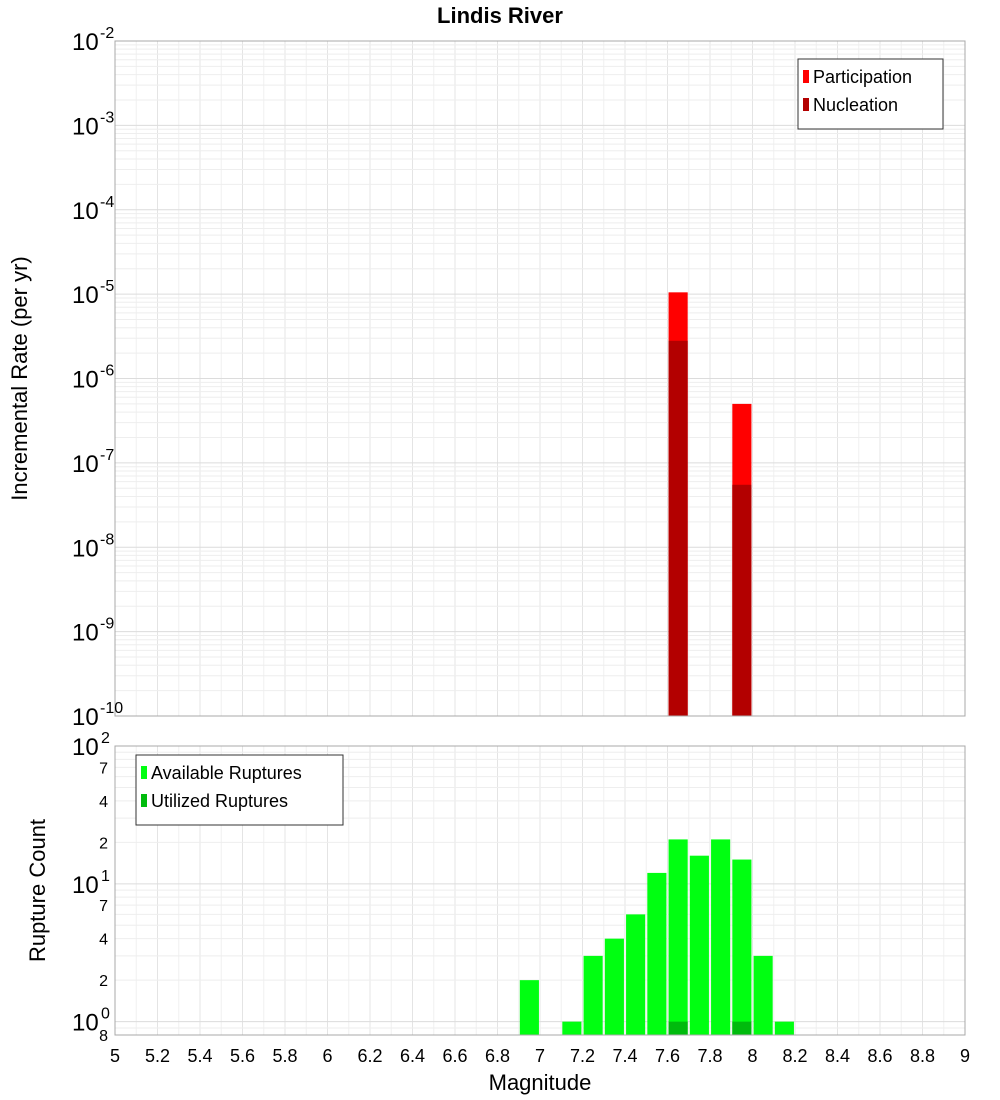 The width and height of the screenshot is (1000, 1100). I want to click on x-tick-label: 8, so click(752, 1056).